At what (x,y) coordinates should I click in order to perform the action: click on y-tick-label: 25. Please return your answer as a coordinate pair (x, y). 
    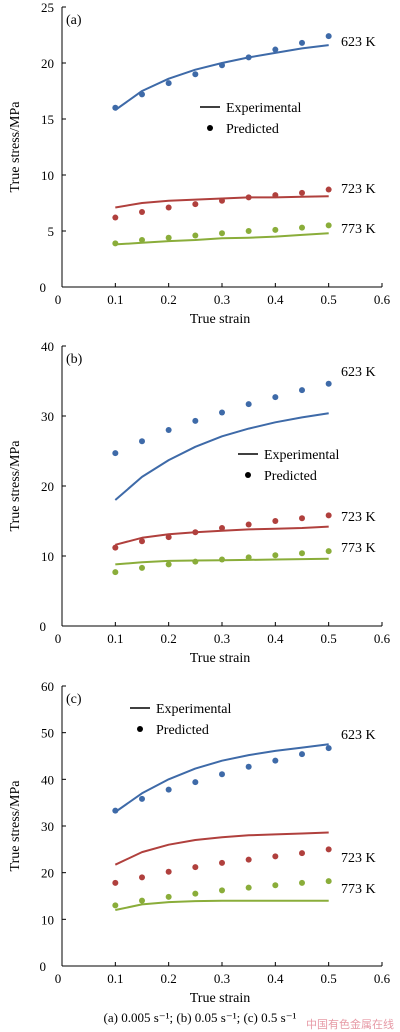
    Looking at the image, I should click on (47, 7).